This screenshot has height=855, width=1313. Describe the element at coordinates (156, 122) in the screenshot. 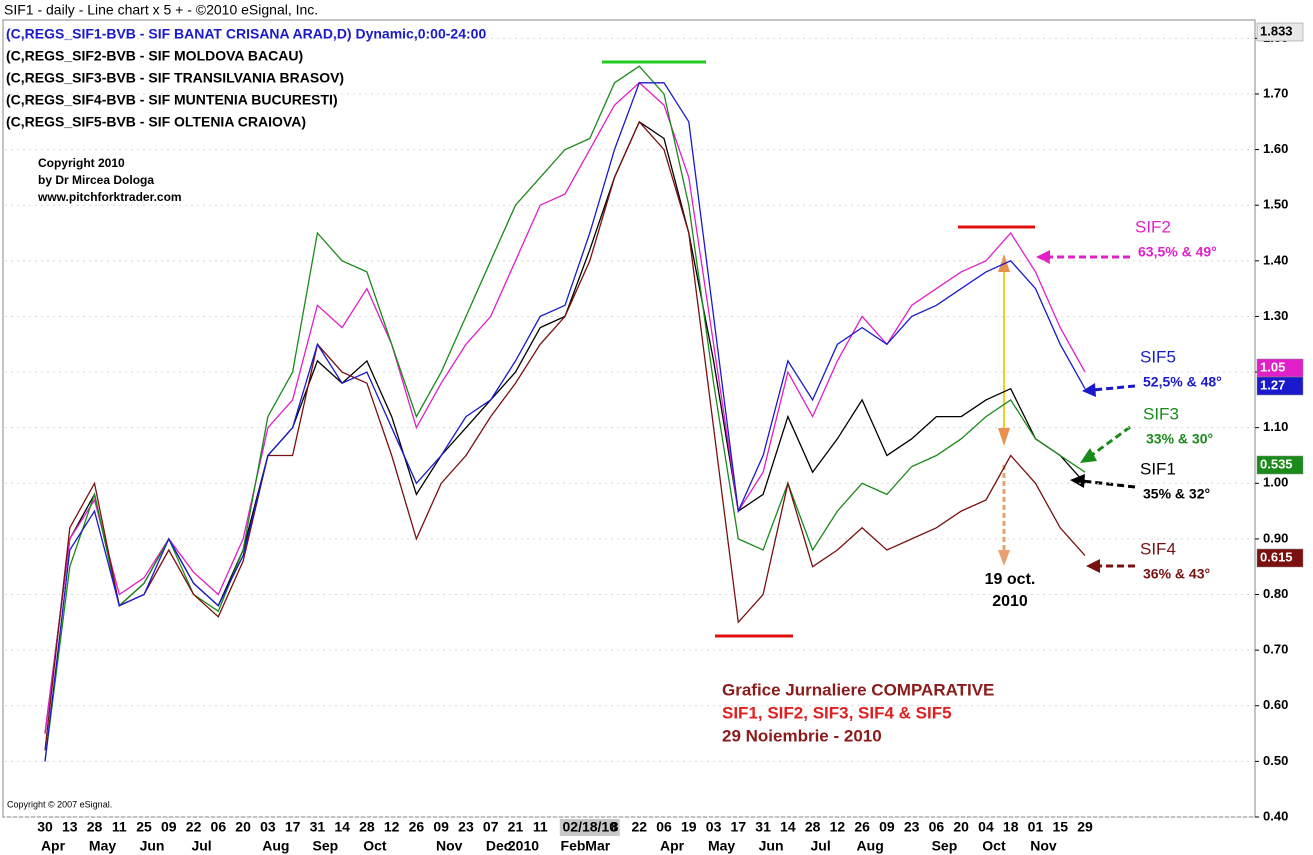

I see `legend-line: (C,REGS_SIF5-BVB - SIF OLTENIA CRAIOVA)` at that location.